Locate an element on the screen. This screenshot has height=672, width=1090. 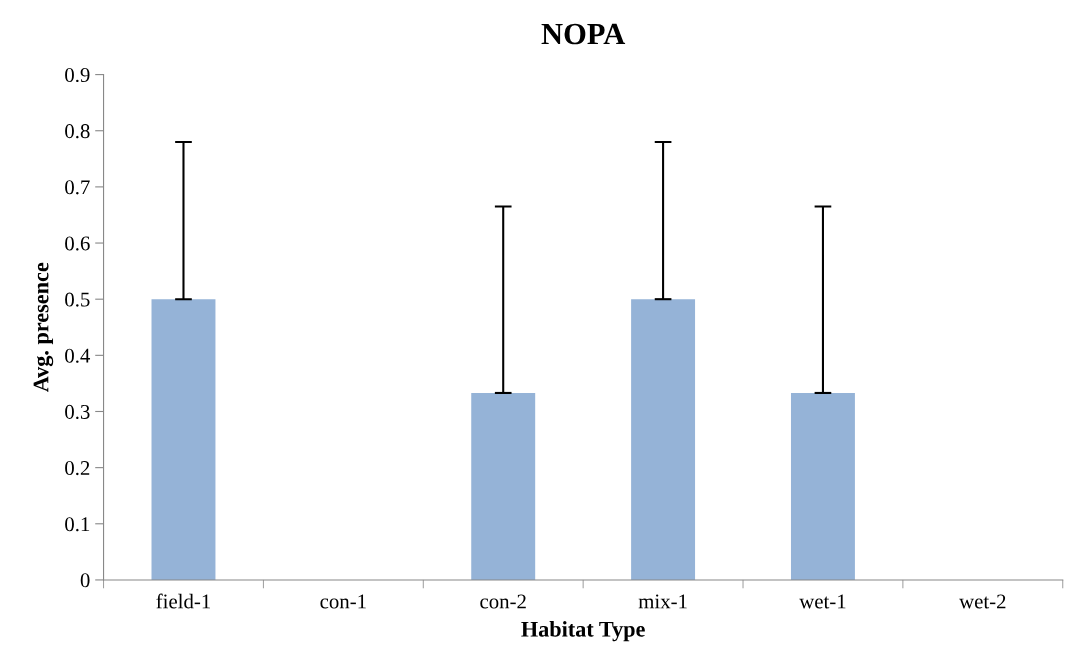
y-tick-label: 0.8 is located at coordinates (77, 131).